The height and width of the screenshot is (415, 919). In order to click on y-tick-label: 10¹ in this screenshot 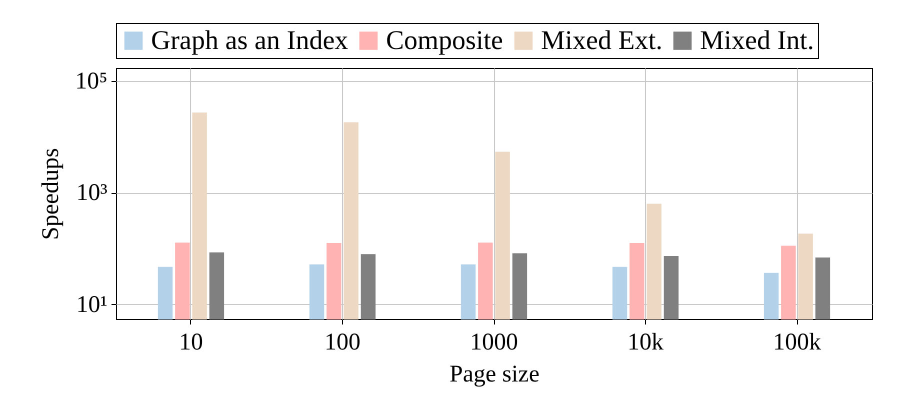, I will do `click(92, 305)`.